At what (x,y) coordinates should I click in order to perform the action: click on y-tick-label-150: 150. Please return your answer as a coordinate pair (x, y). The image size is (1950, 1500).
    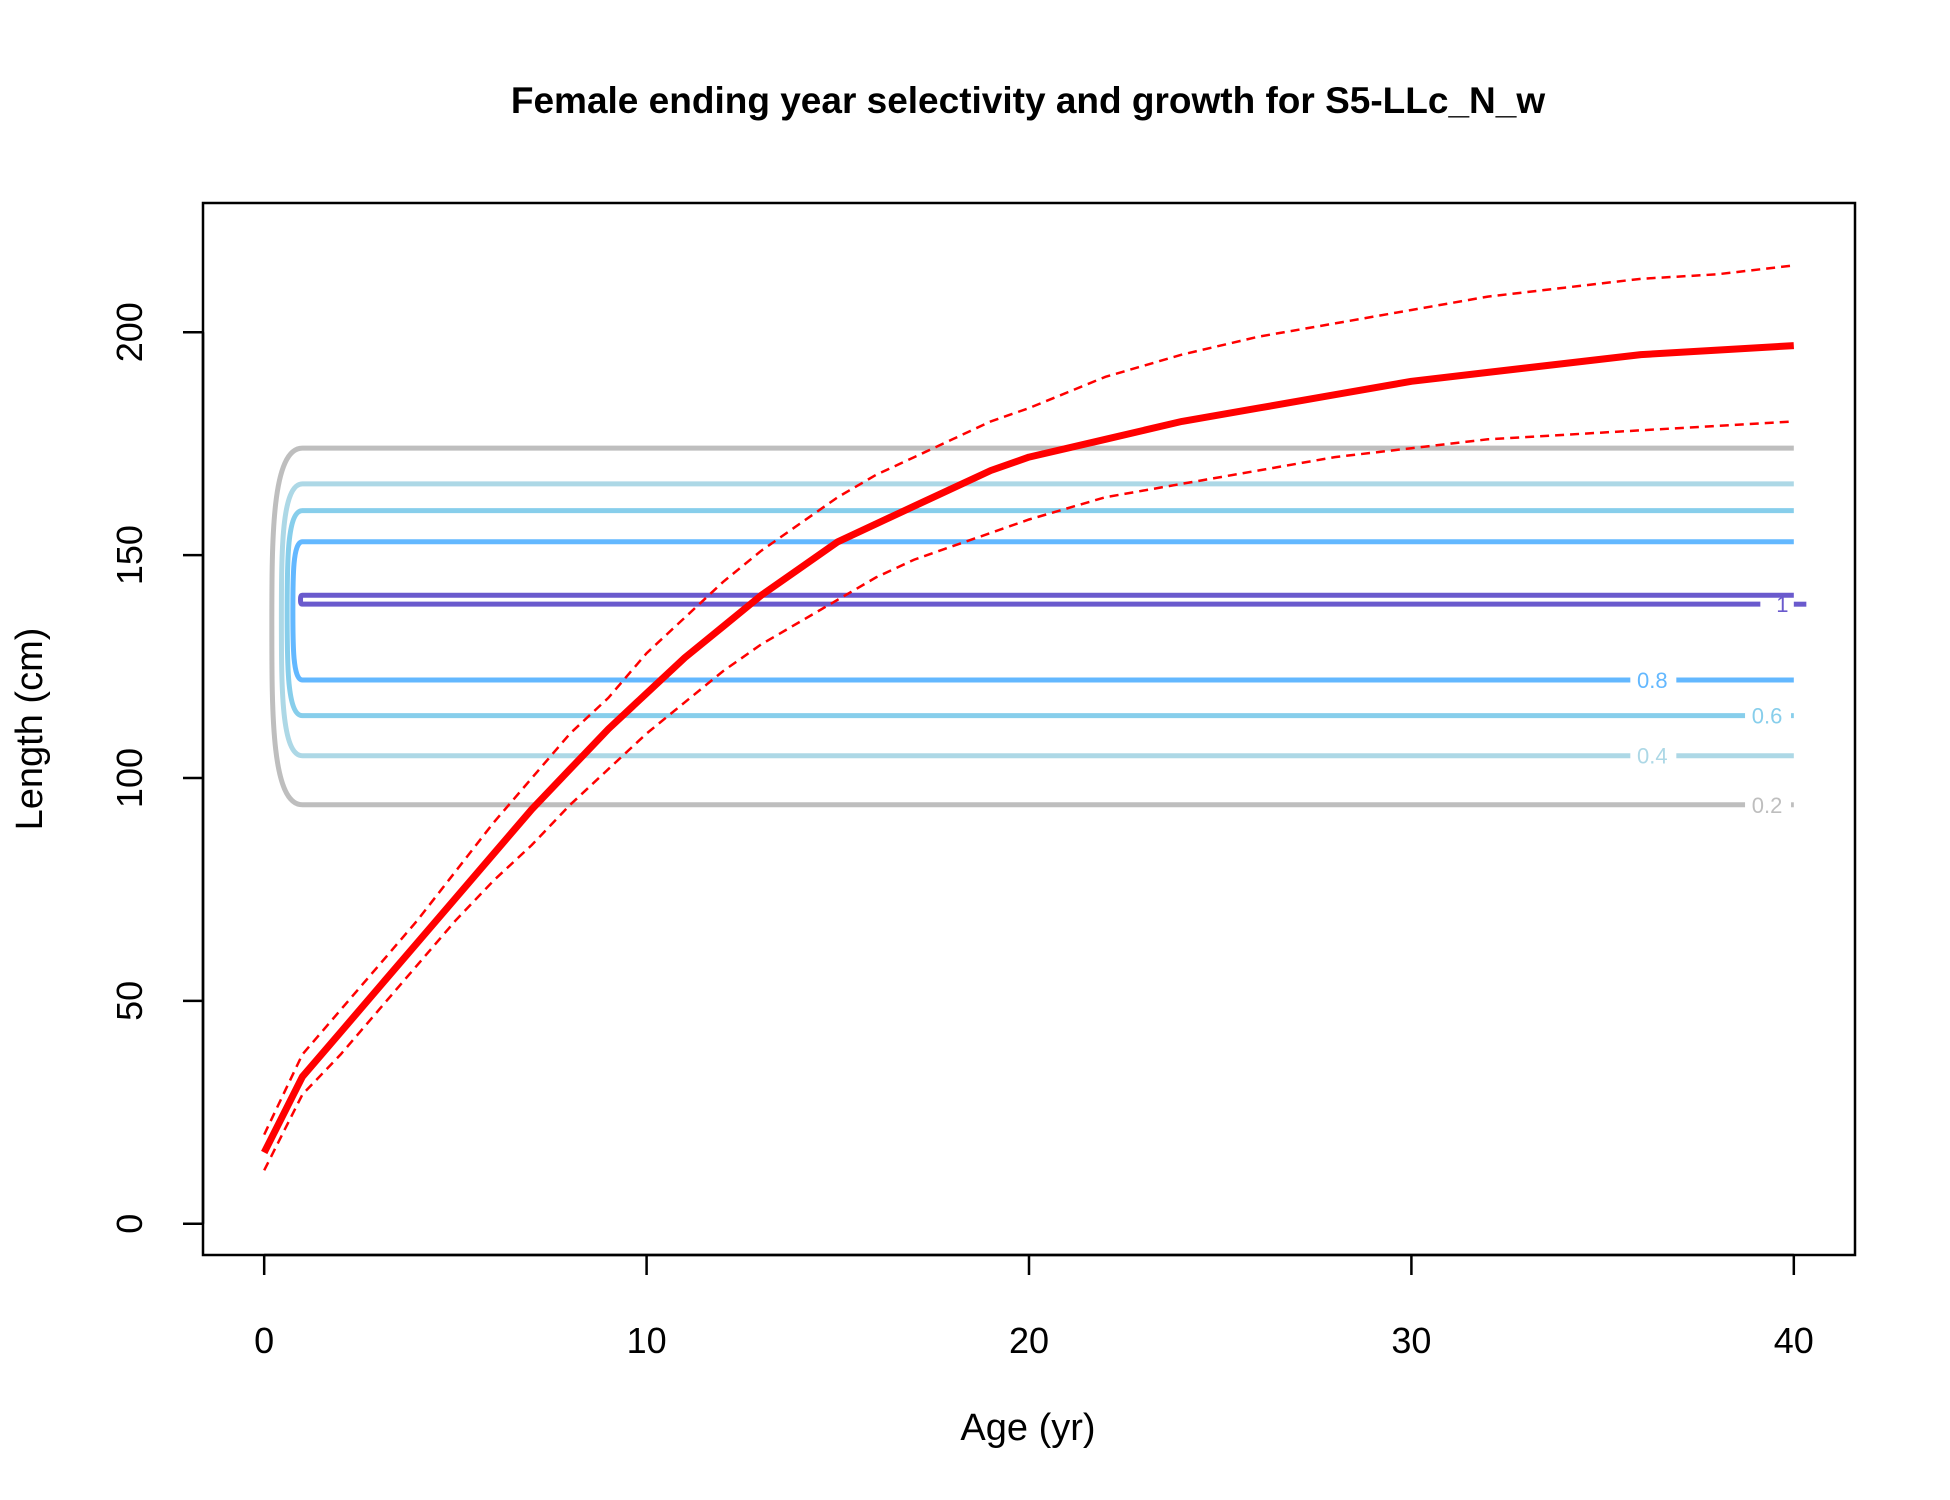
    Looking at the image, I should click on (129, 555).